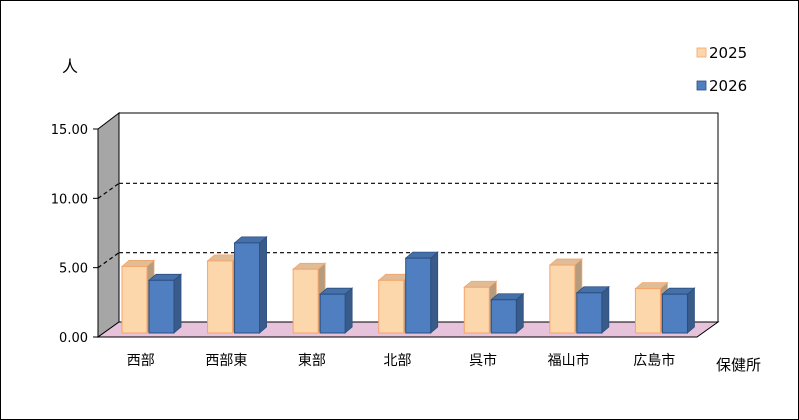 The image size is (799, 420). Describe the element at coordinates (108, 224) in the screenshot. I see `side-wall` at that location.